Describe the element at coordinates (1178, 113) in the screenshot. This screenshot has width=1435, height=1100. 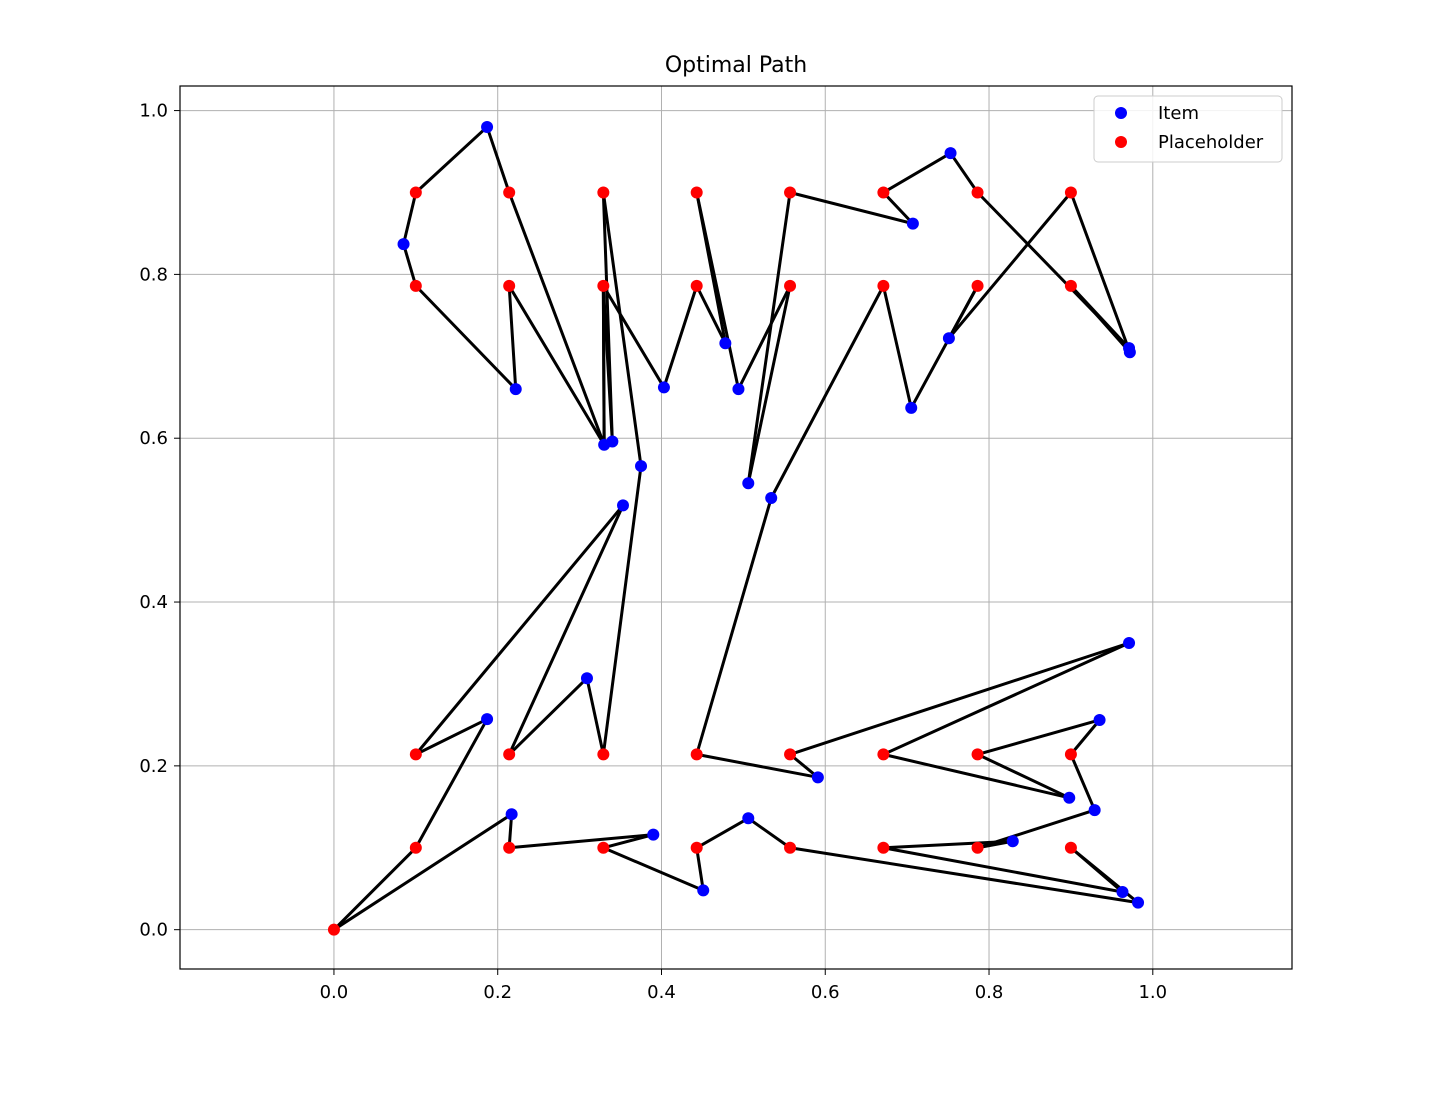
I see `legend-label: Item` at that location.